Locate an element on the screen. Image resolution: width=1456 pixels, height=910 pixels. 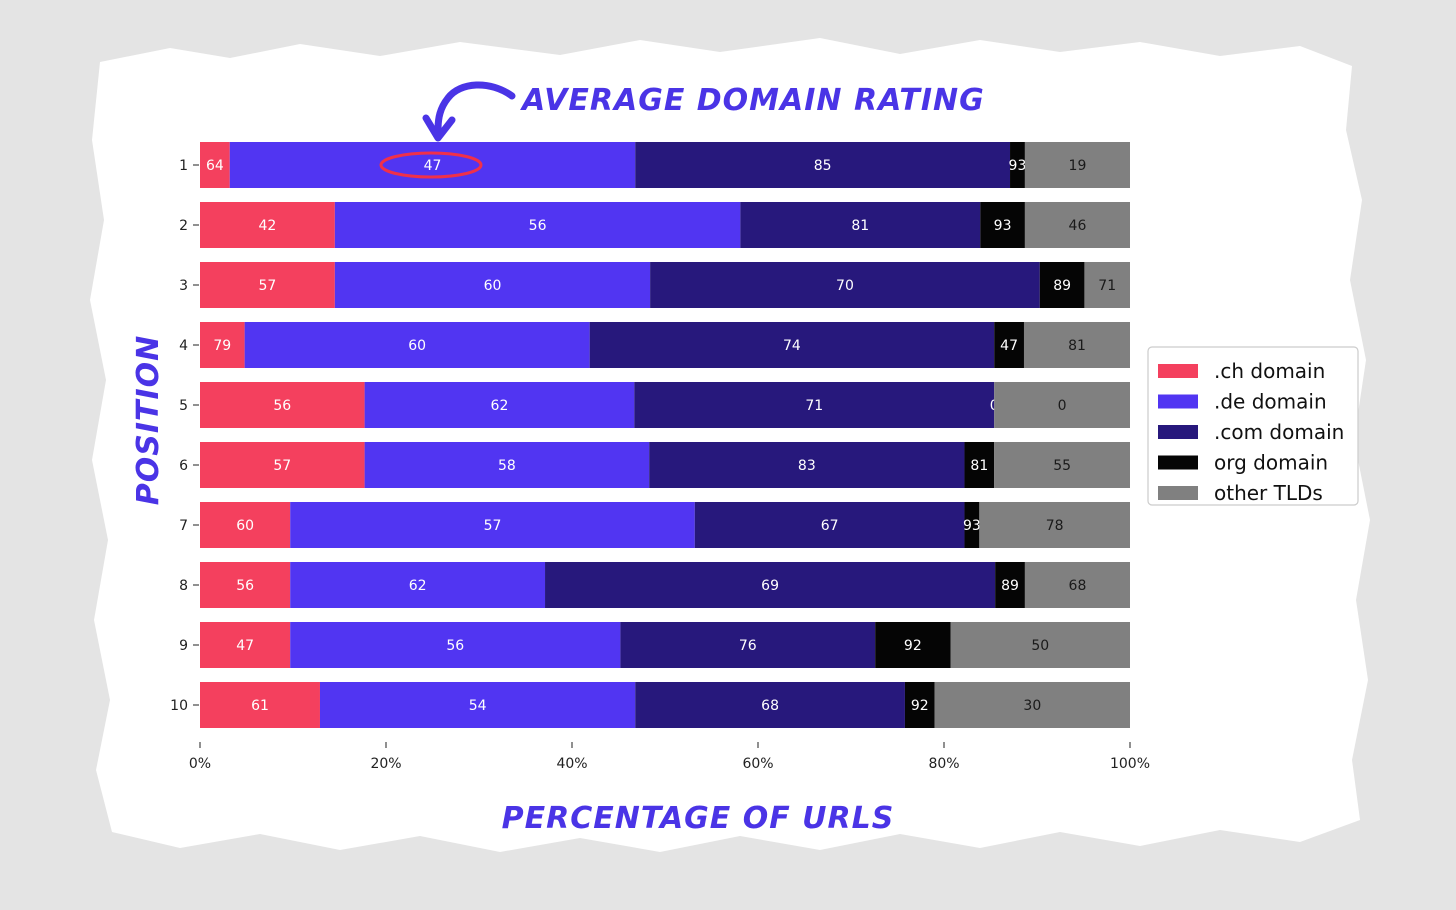
data-label: 64 is located at coordinates (215, 166).